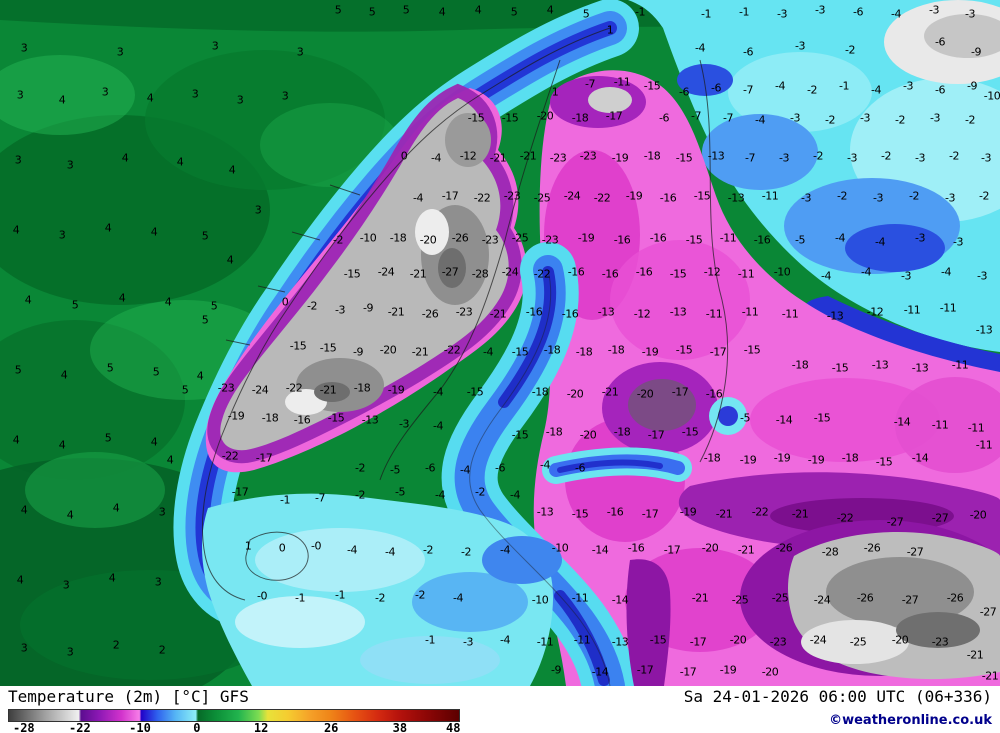  Describe the element at coordinates (400, 727) in the screenshot. I see `scale-tick-label: 38` at that location.